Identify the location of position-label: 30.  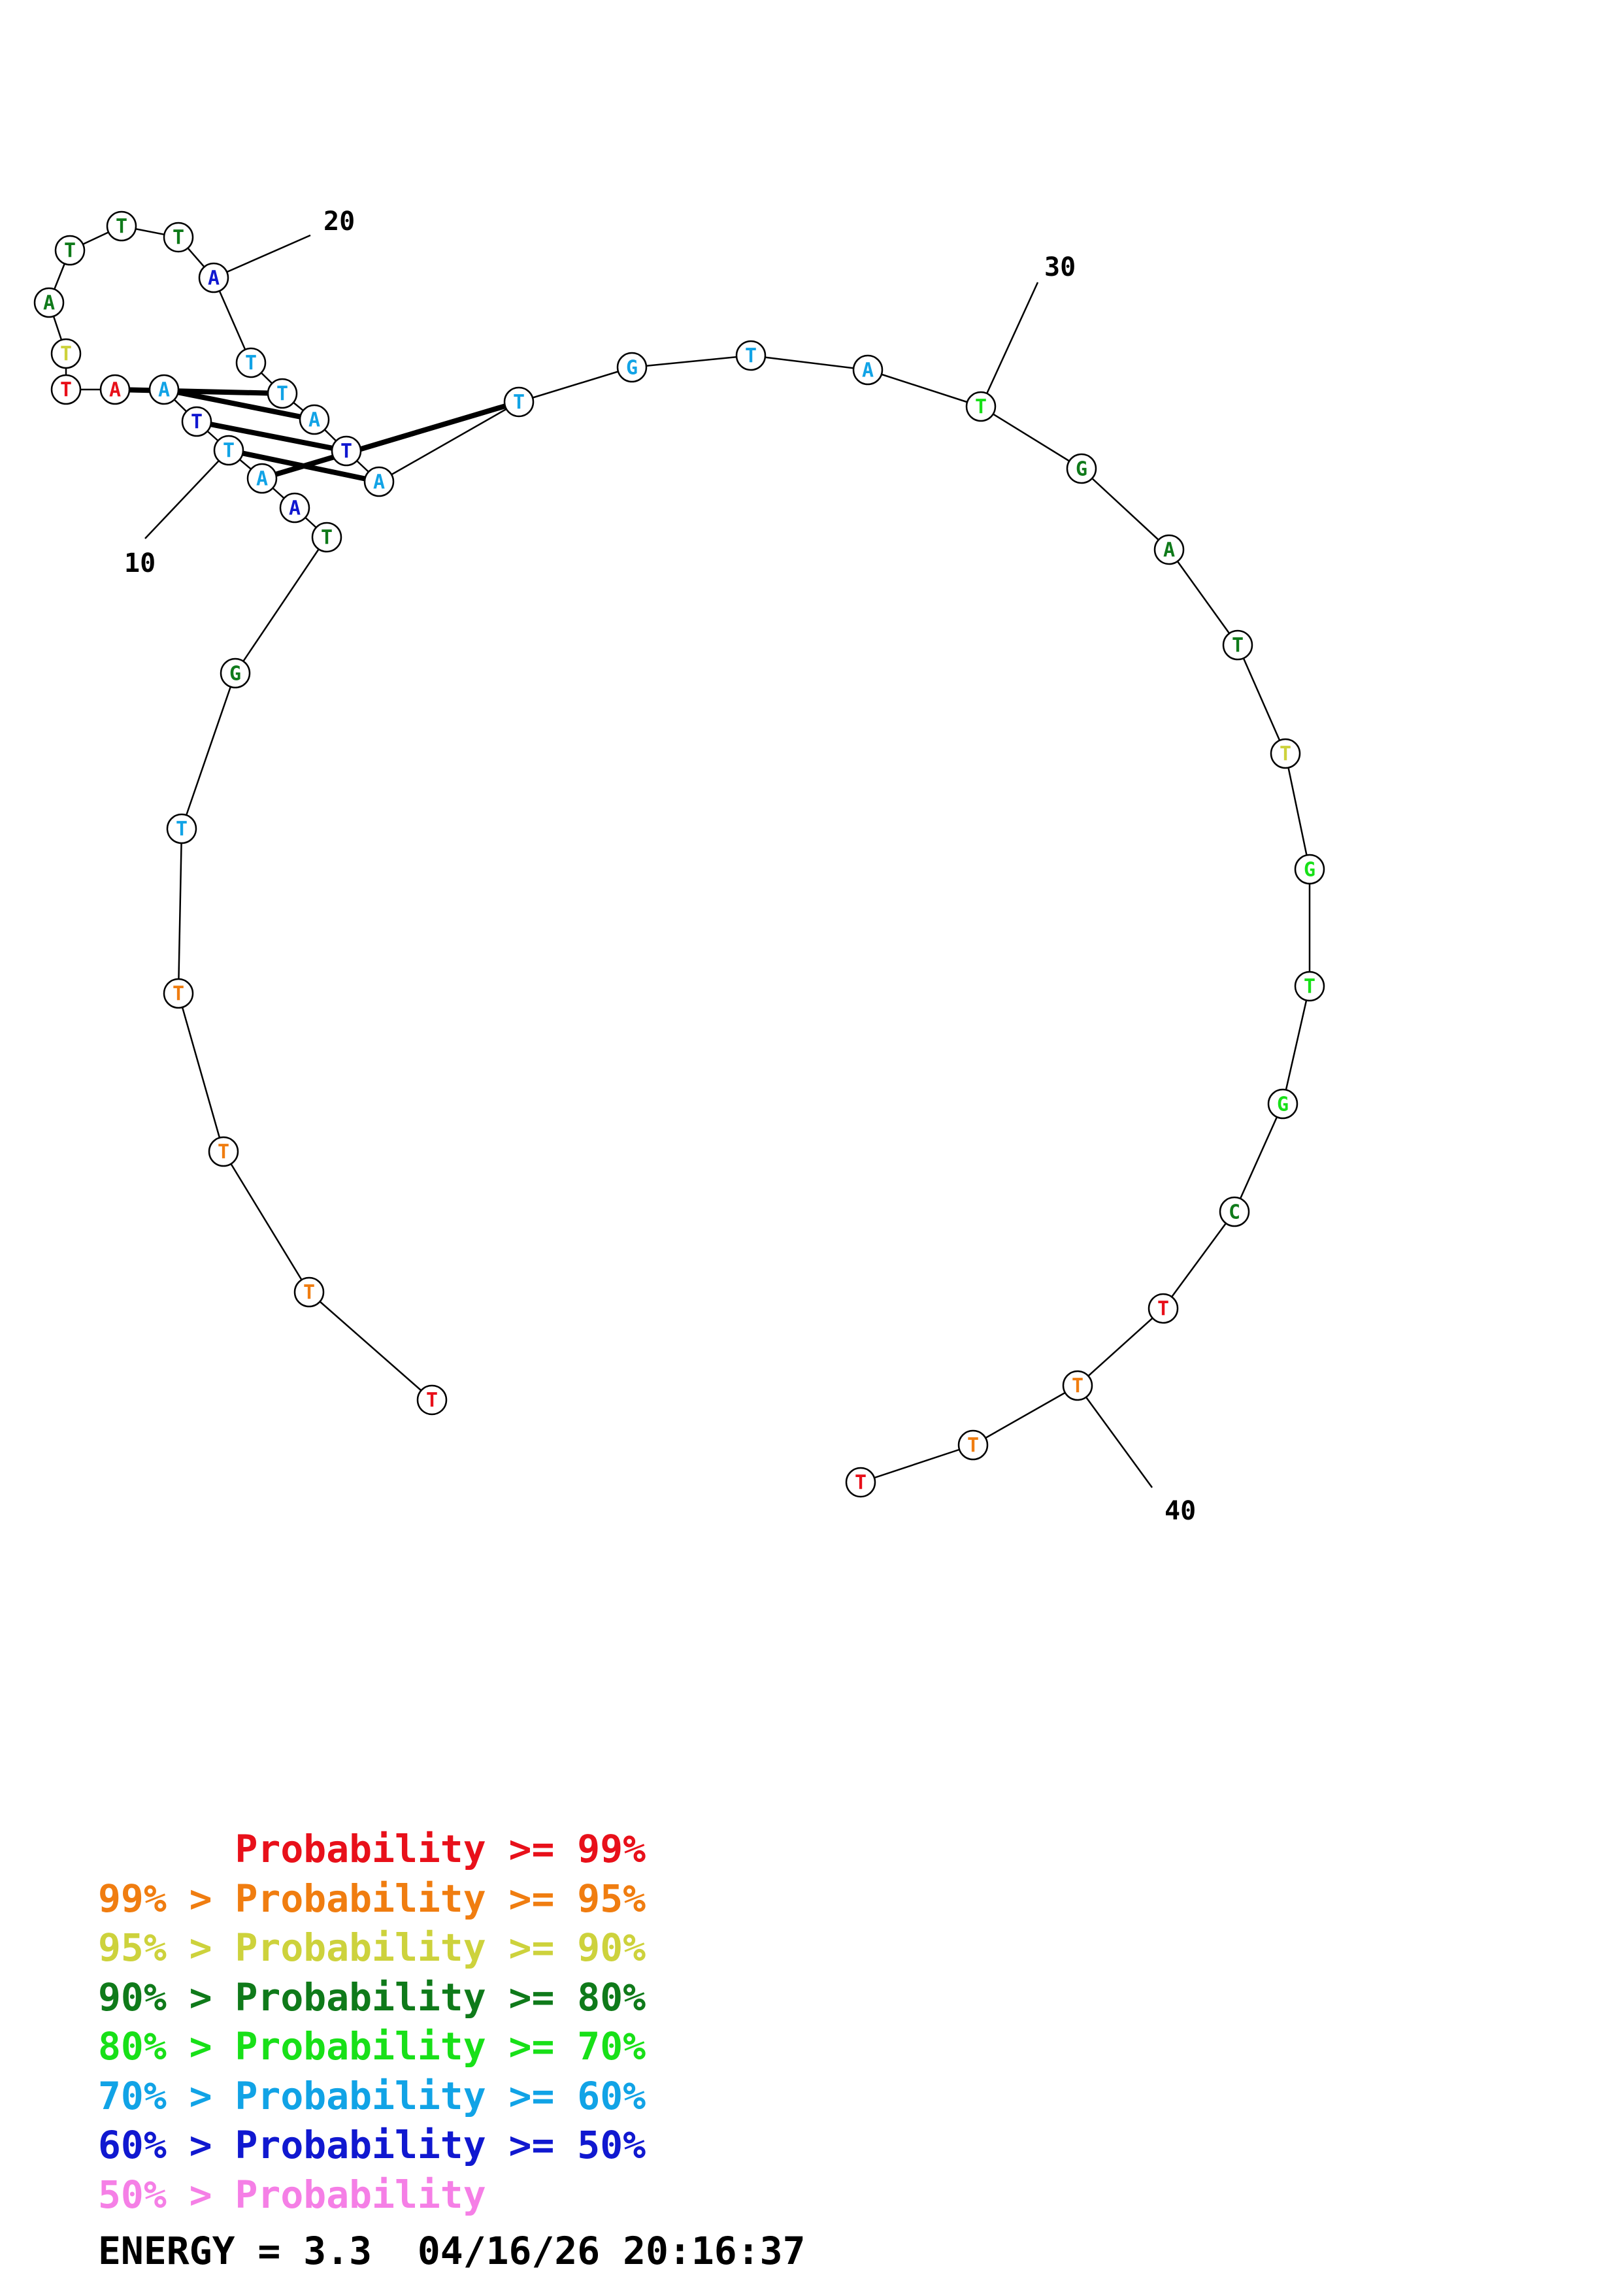
(1060, 267).